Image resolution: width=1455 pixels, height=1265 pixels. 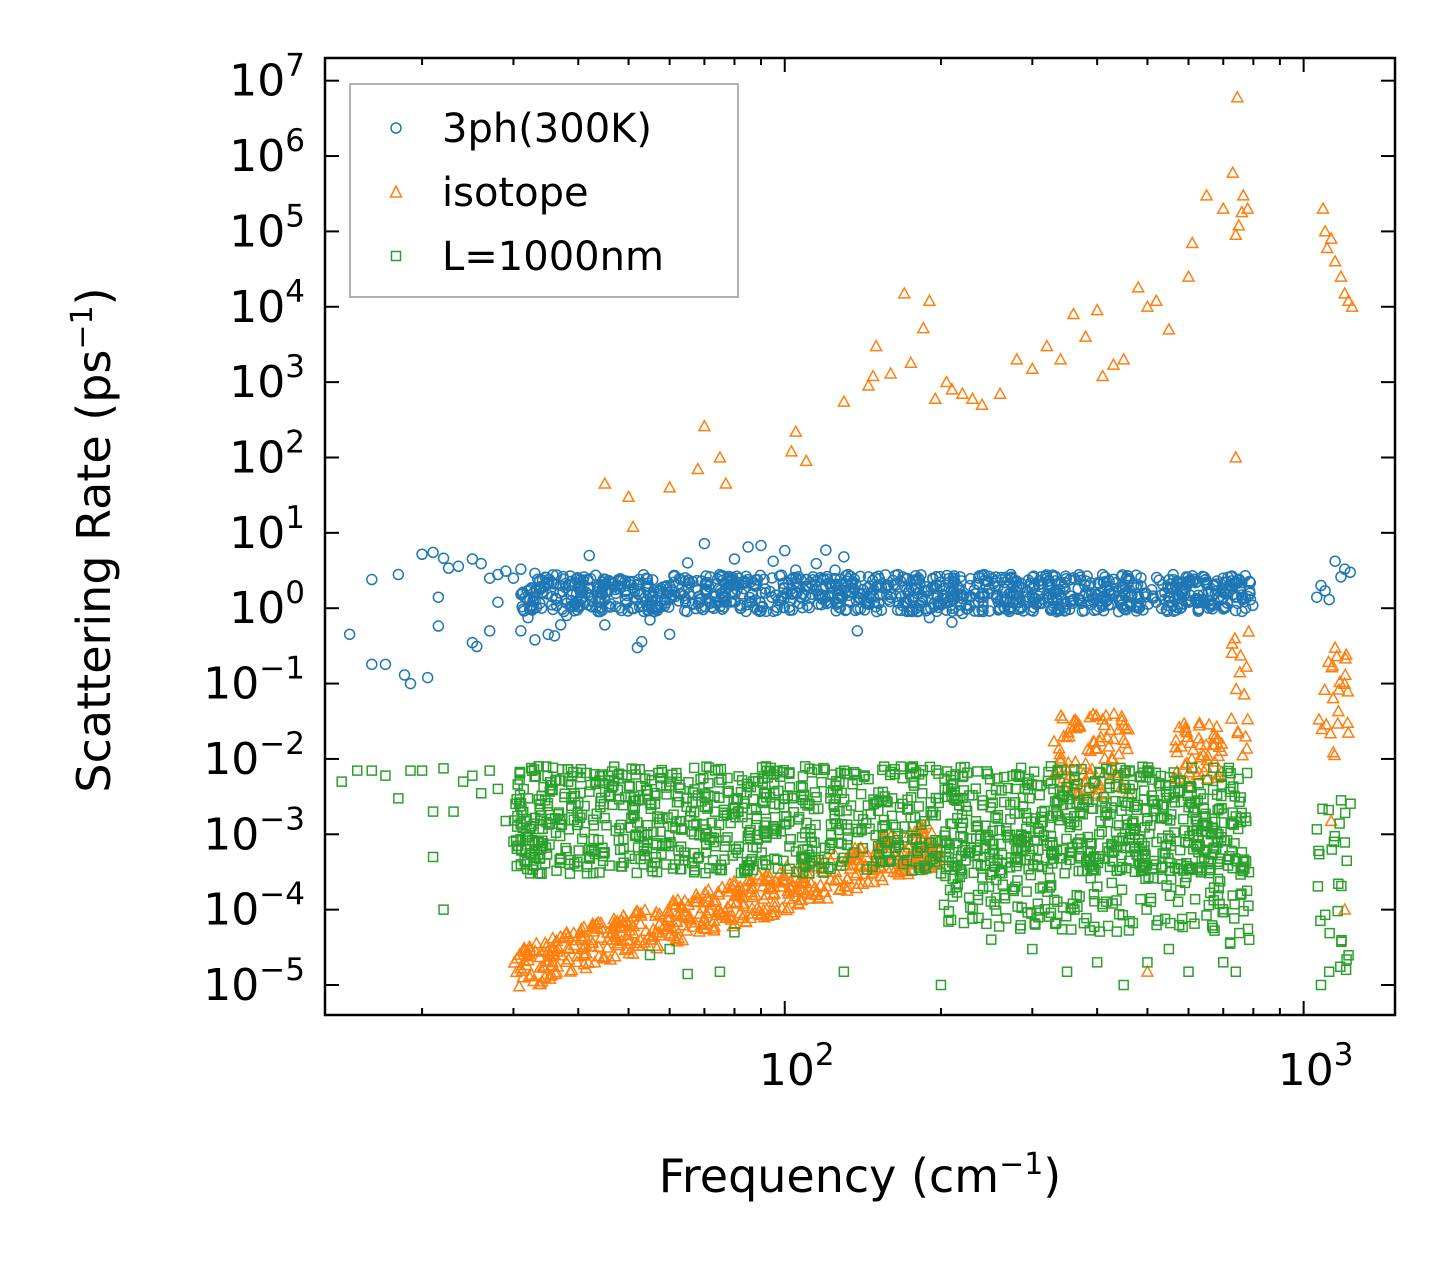 What do you see at coordinates (254, 981) in the screenshot?
I see `y-tick-label: 10−5` at bounding box center [254, 981].